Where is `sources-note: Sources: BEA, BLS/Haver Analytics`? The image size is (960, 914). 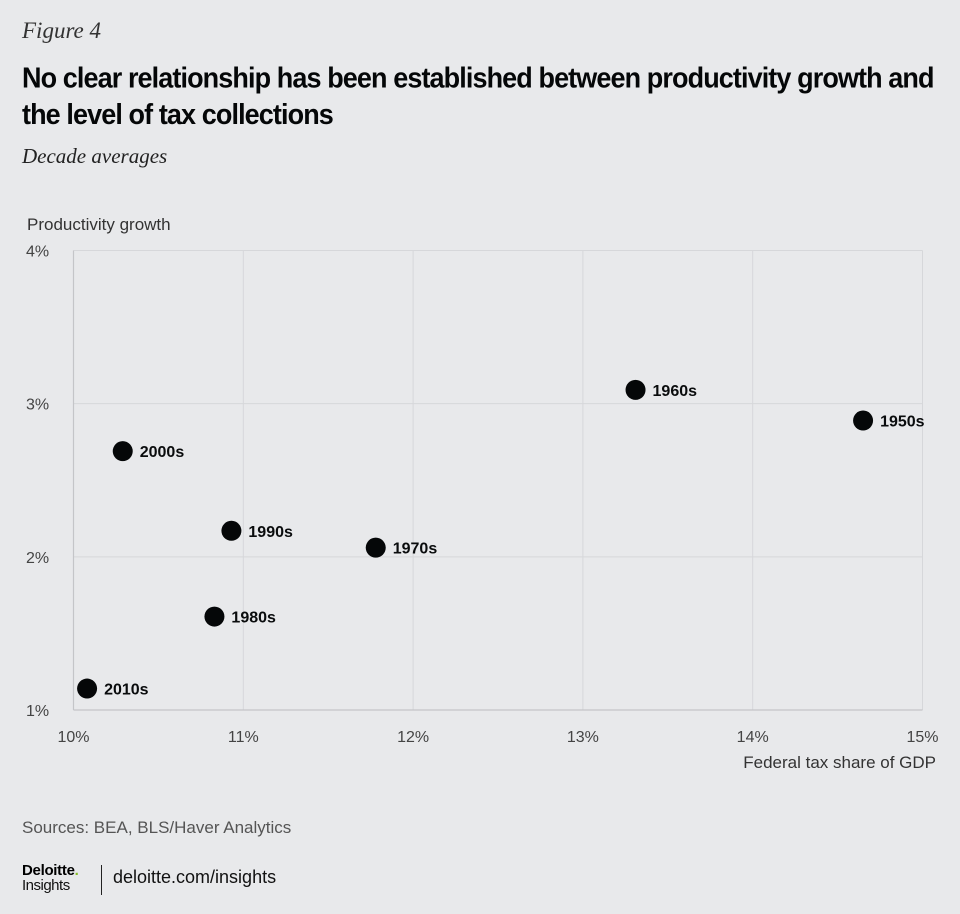
sources-note: Sources: BEA, BLS/Haver Analytics is located at coordinates (157, 827).